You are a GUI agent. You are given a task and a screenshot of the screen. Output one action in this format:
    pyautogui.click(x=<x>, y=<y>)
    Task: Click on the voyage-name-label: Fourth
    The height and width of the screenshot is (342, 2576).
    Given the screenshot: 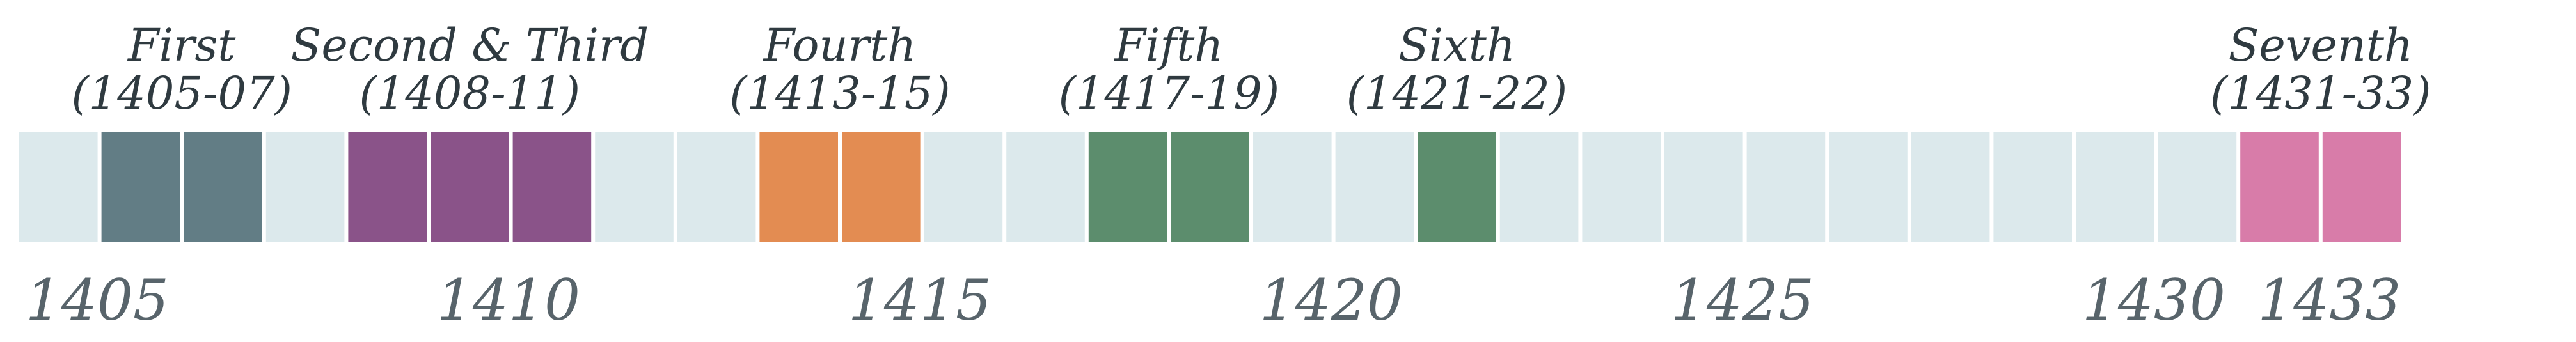 What is the action you would take?
    pyautogui.click(x=840, y=45)
    